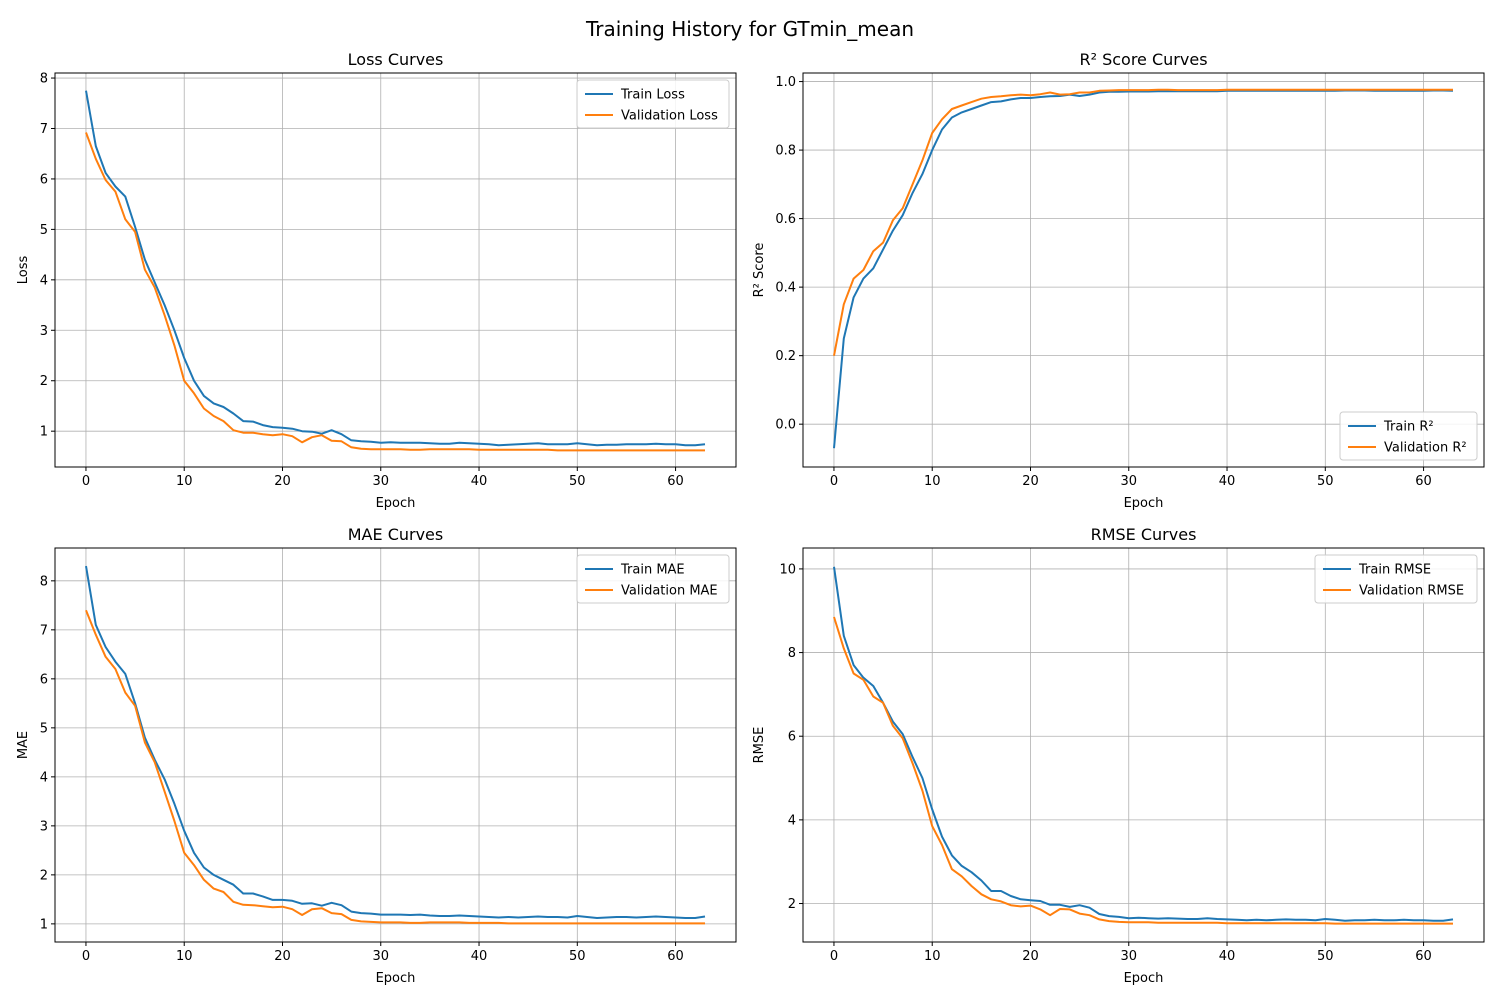 Image resolution: width=1500 pixels, height=1000 pixels. I want to click on y-axis-label: Loss, so click(23, 270).